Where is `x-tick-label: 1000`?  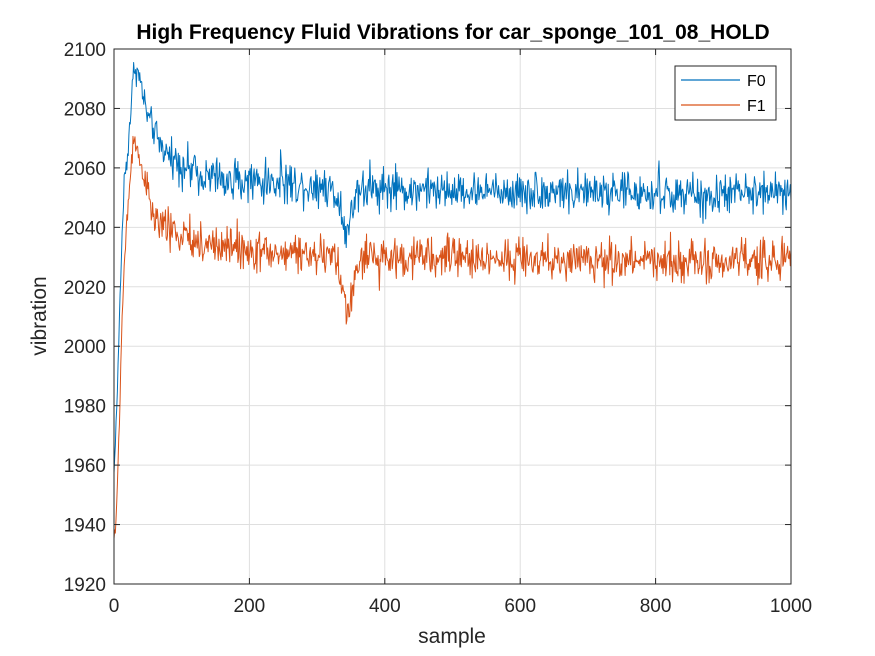 x-tick-label: 1000 is located at coordinates (791, 606).